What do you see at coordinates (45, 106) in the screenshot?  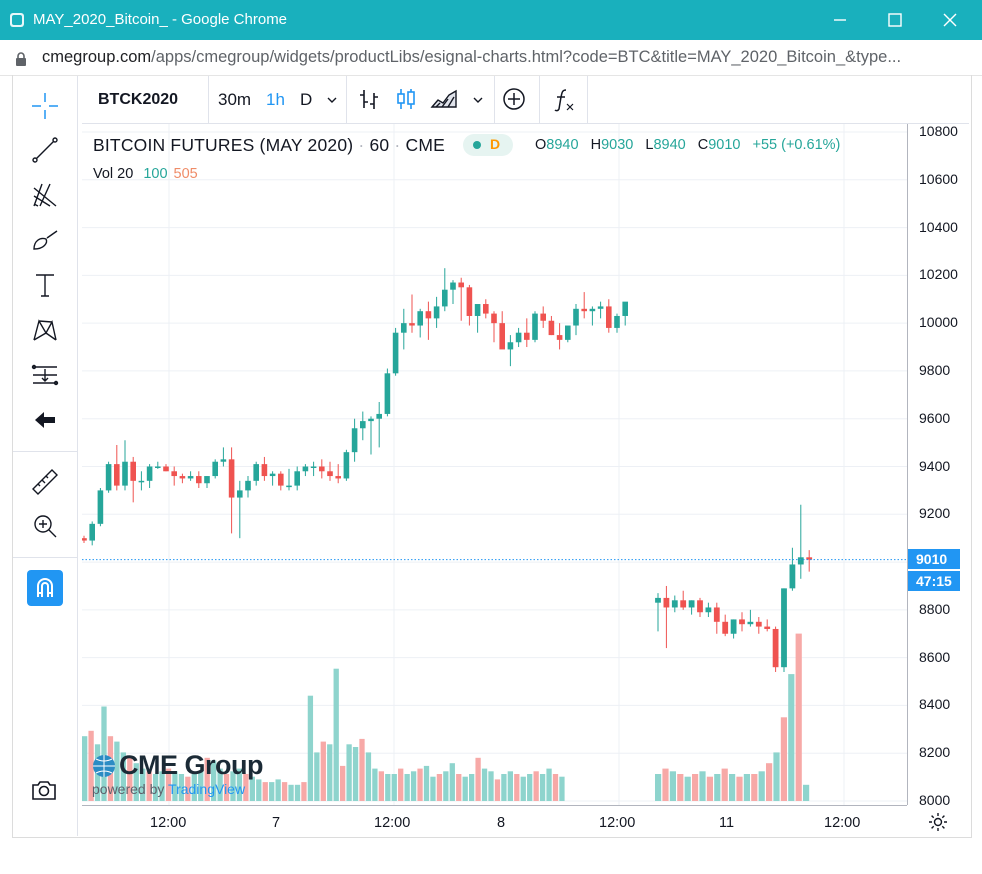 I see `crosshair-tool` at bounding box center [45, 106].